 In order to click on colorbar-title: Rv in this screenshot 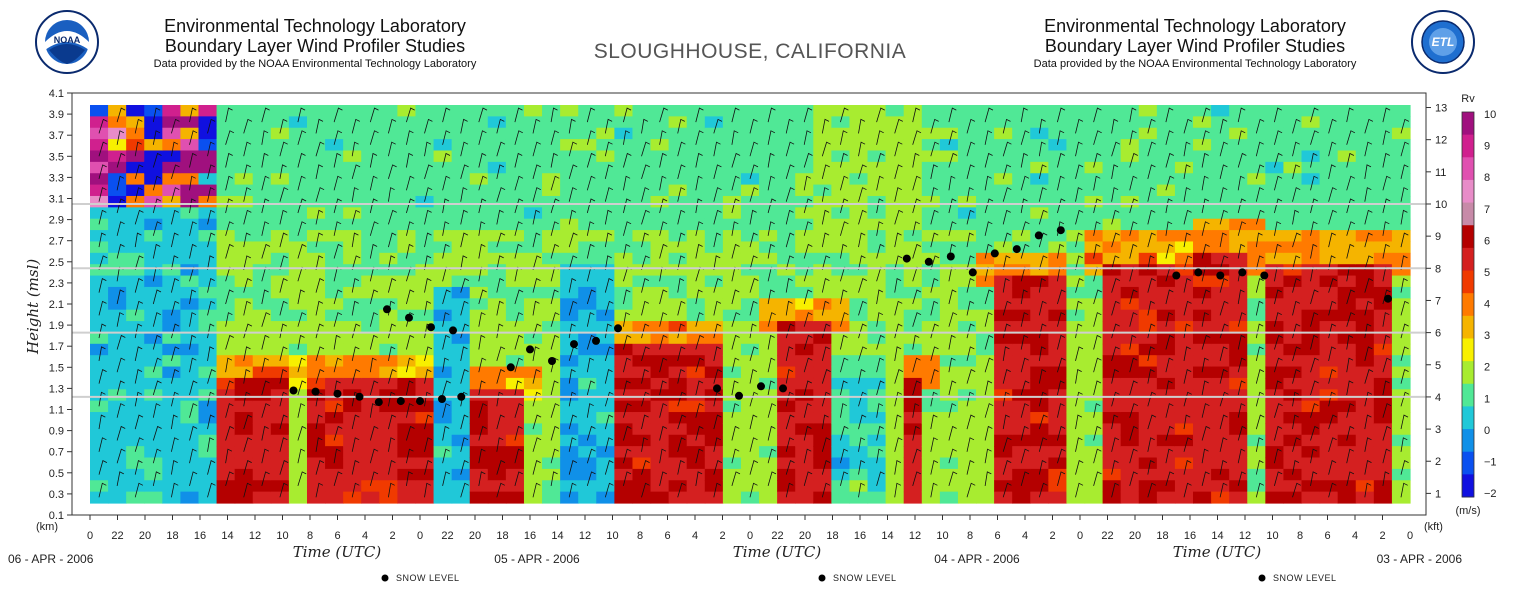, I will do `click(1468, 99)`.